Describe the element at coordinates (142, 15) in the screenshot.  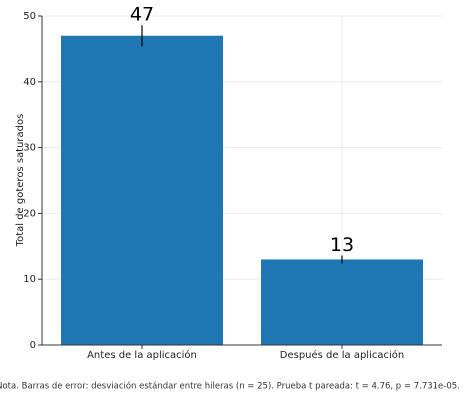
I see `data-label: 47` at that location.